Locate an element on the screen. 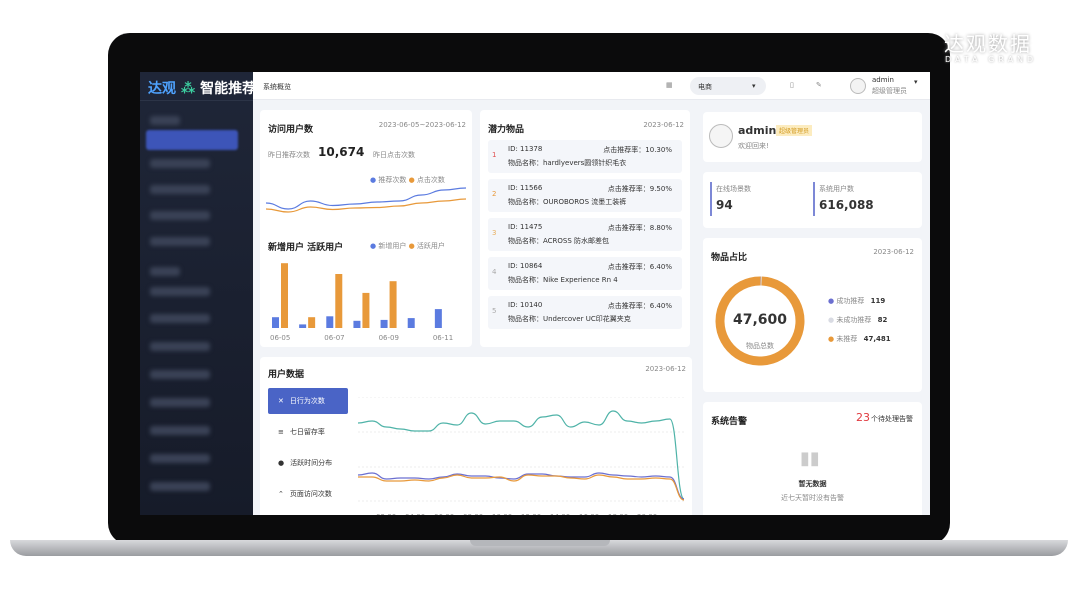  alarm-card: 系统告警 23 个待处理告警 ▮▮ 暂无数据 近七天暂时没有告警 is located at coordinates (812, 458).